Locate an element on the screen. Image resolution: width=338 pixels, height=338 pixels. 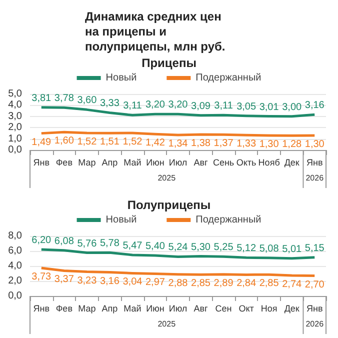
data-label: 2,74 is located at coordinates (292, 284).